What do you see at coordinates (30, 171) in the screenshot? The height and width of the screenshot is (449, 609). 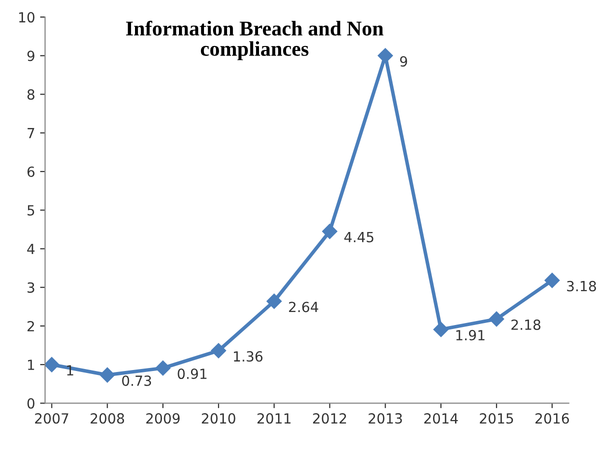 I see `y-tick-label: 6` at bounding box center [30, 171].